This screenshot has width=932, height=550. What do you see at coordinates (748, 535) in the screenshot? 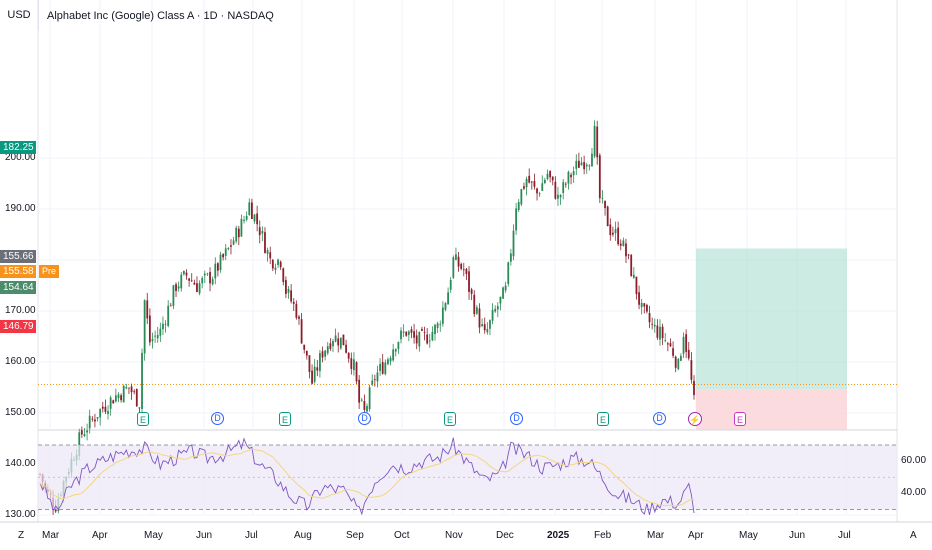
I see `time-axis-label: May` at bounding box center [748, 535].